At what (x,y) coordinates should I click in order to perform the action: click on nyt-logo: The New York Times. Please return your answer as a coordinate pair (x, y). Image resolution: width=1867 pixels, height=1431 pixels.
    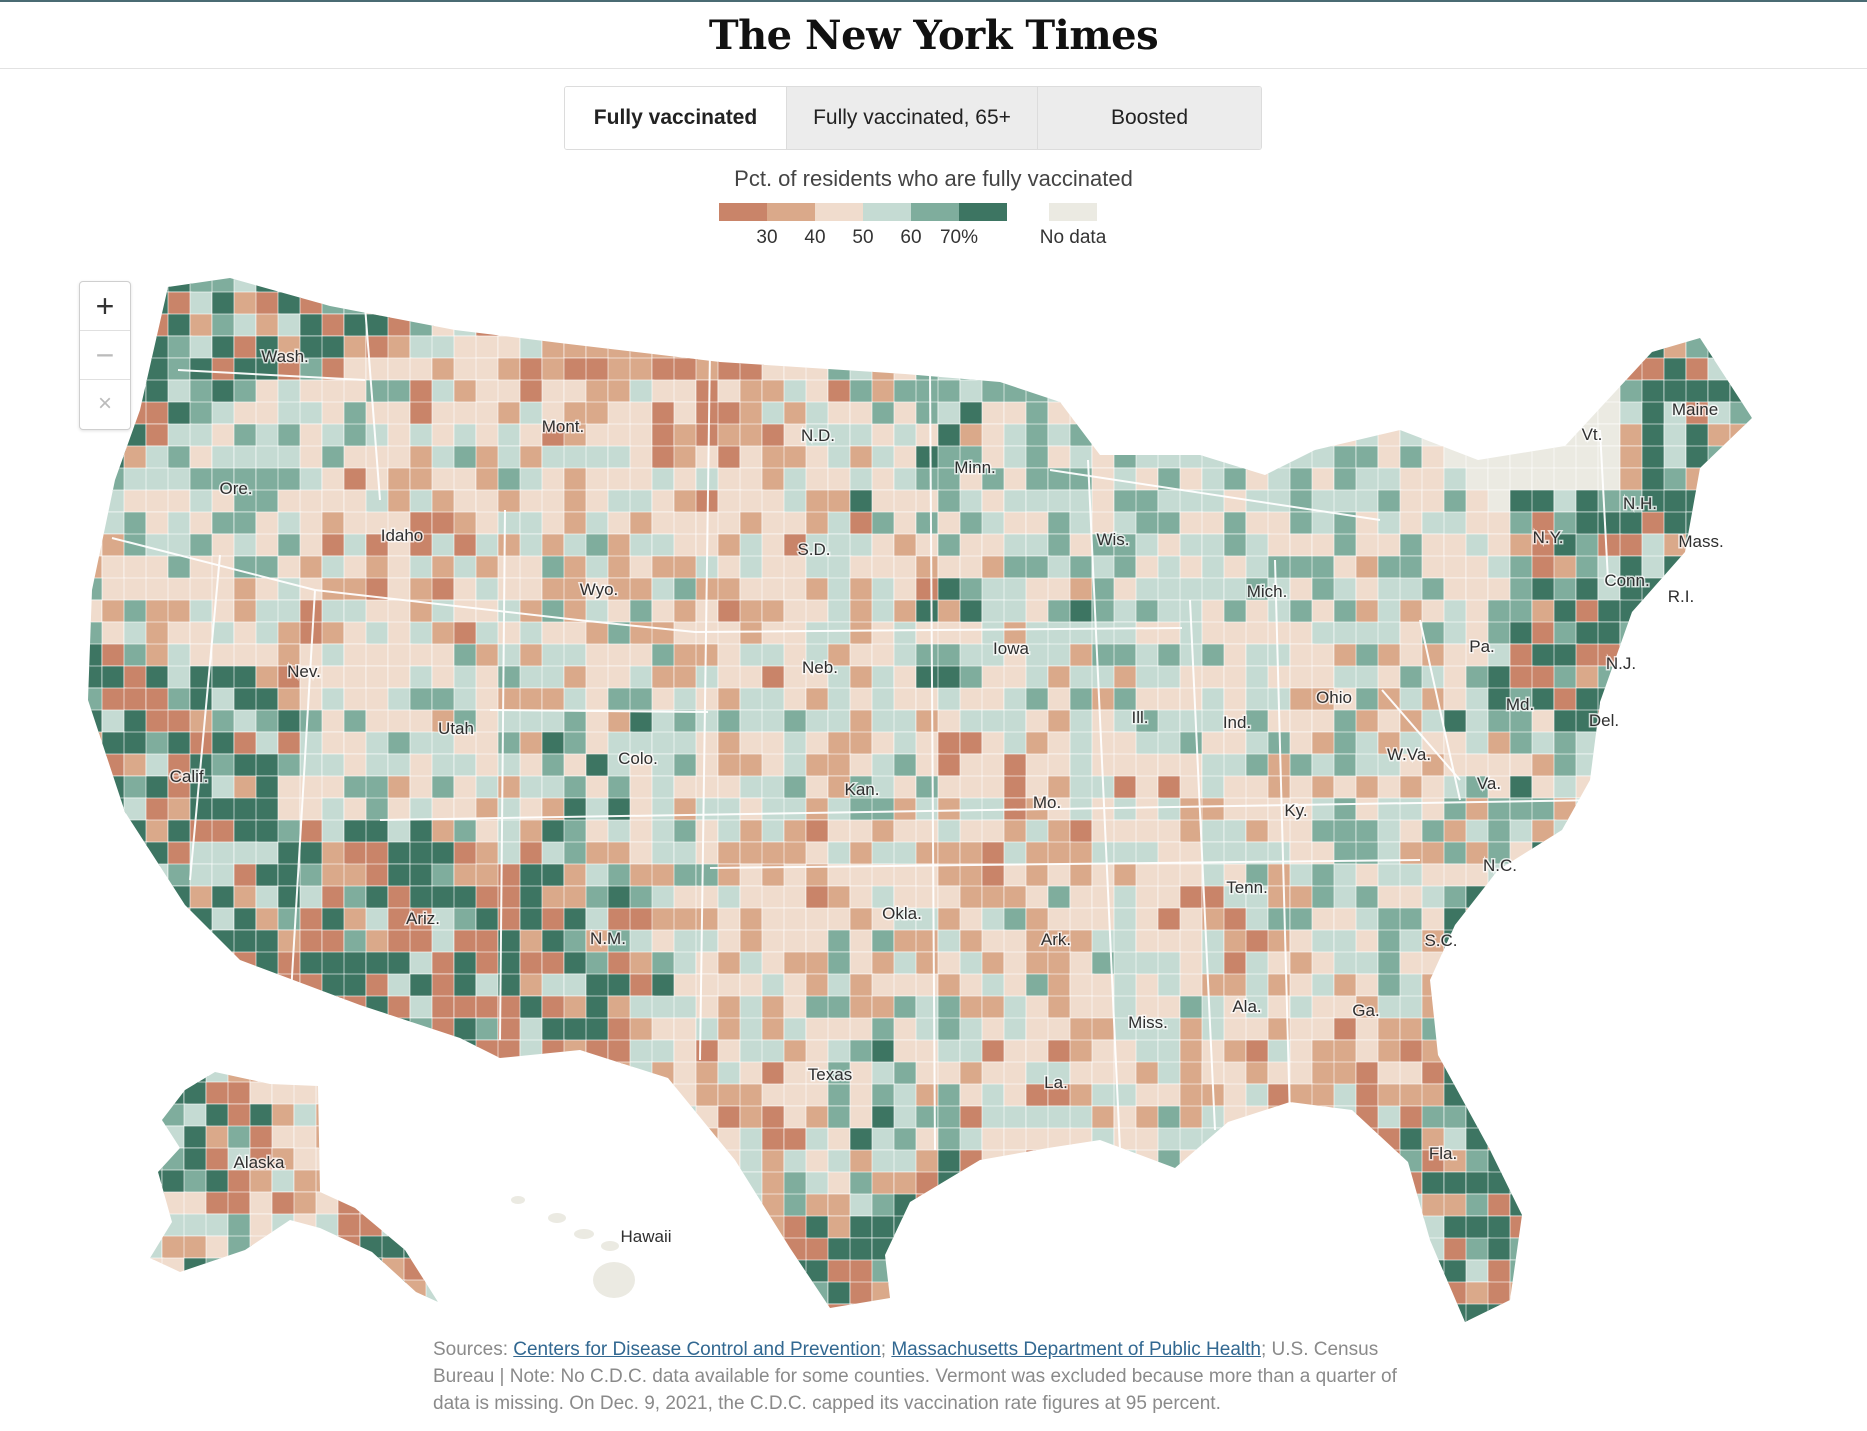
    Looking at the image, I should click on (933, 35).